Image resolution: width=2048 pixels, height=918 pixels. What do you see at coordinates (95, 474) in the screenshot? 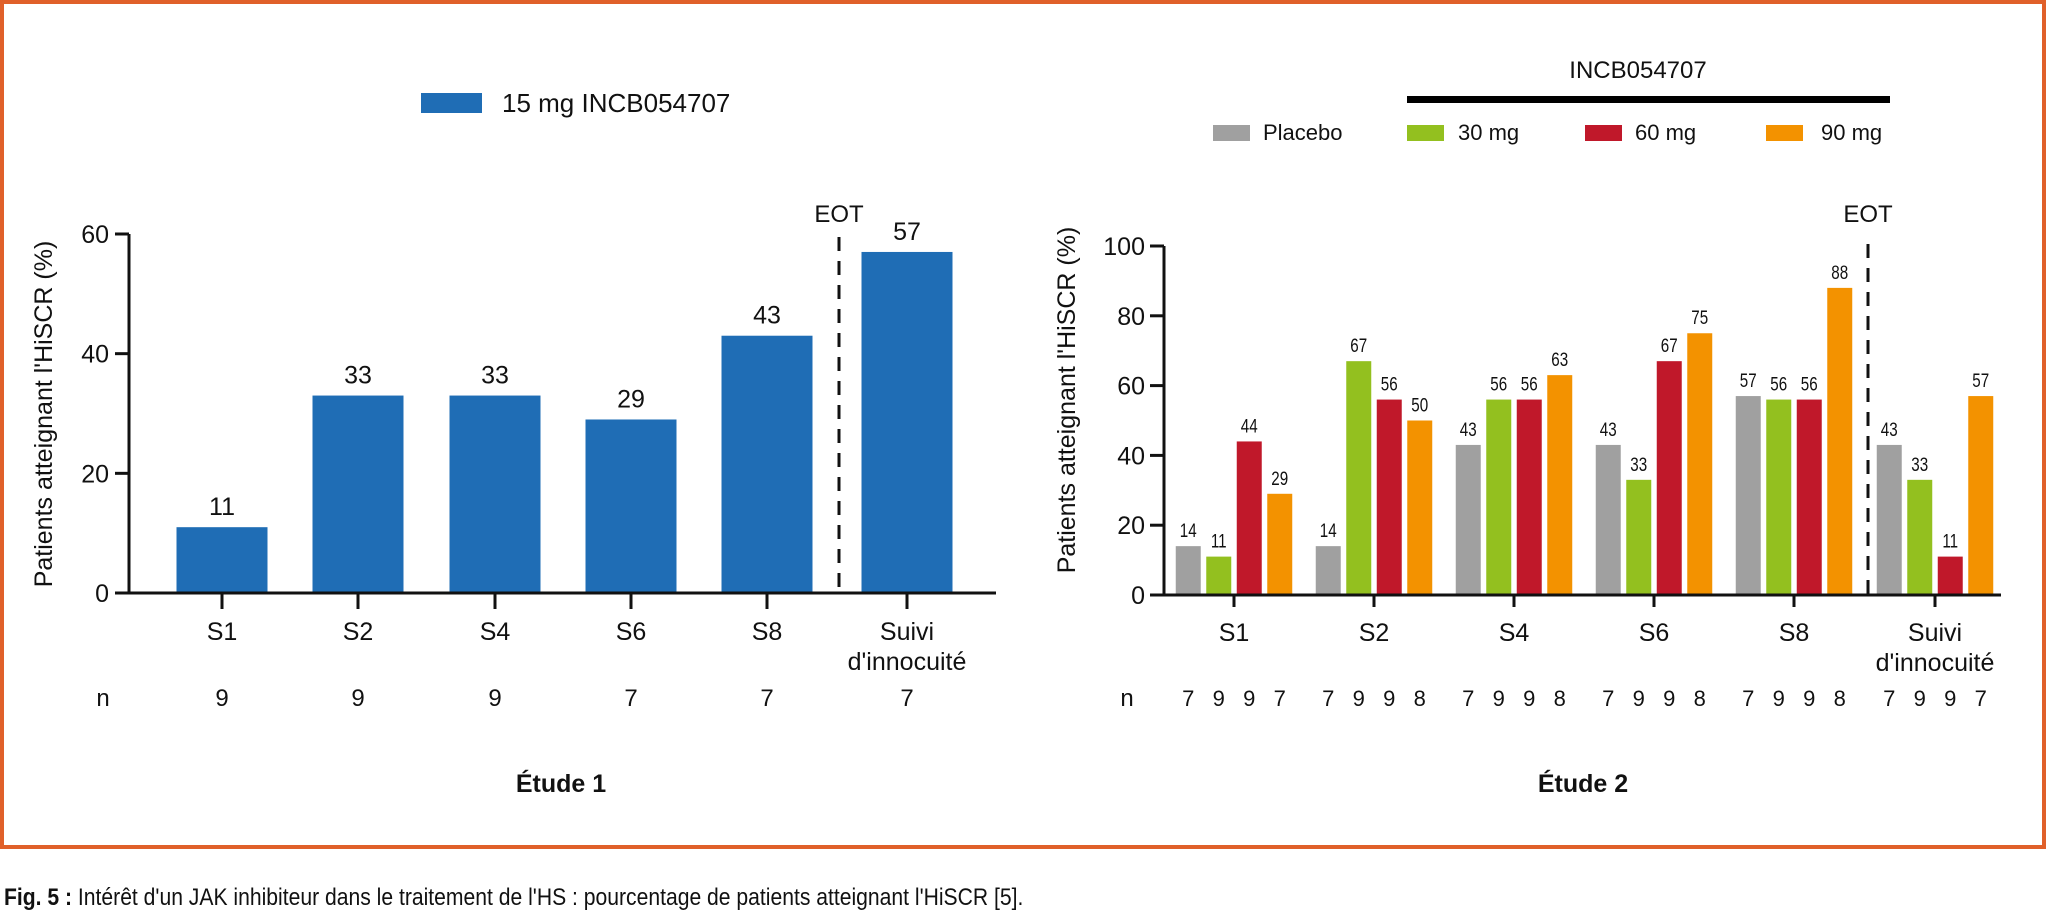
I see `chart1-y-tick-label: 20` at bounding box center [95, 474].